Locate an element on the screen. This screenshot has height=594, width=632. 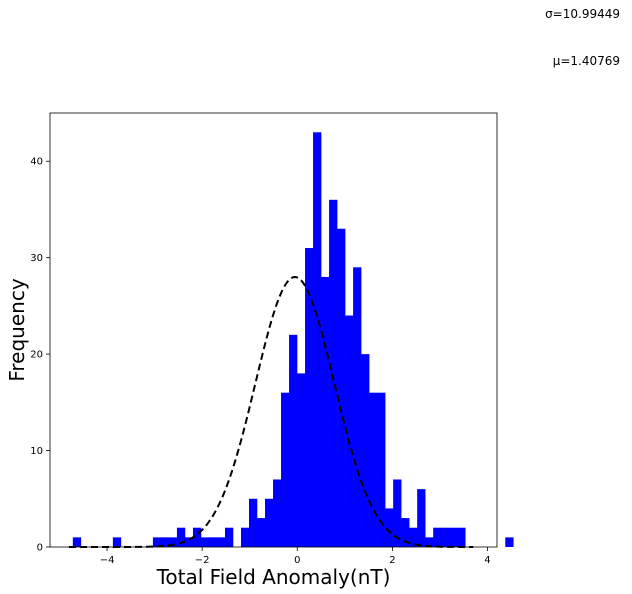
y-tick-label: 20 is located at coordinates (36, 355).